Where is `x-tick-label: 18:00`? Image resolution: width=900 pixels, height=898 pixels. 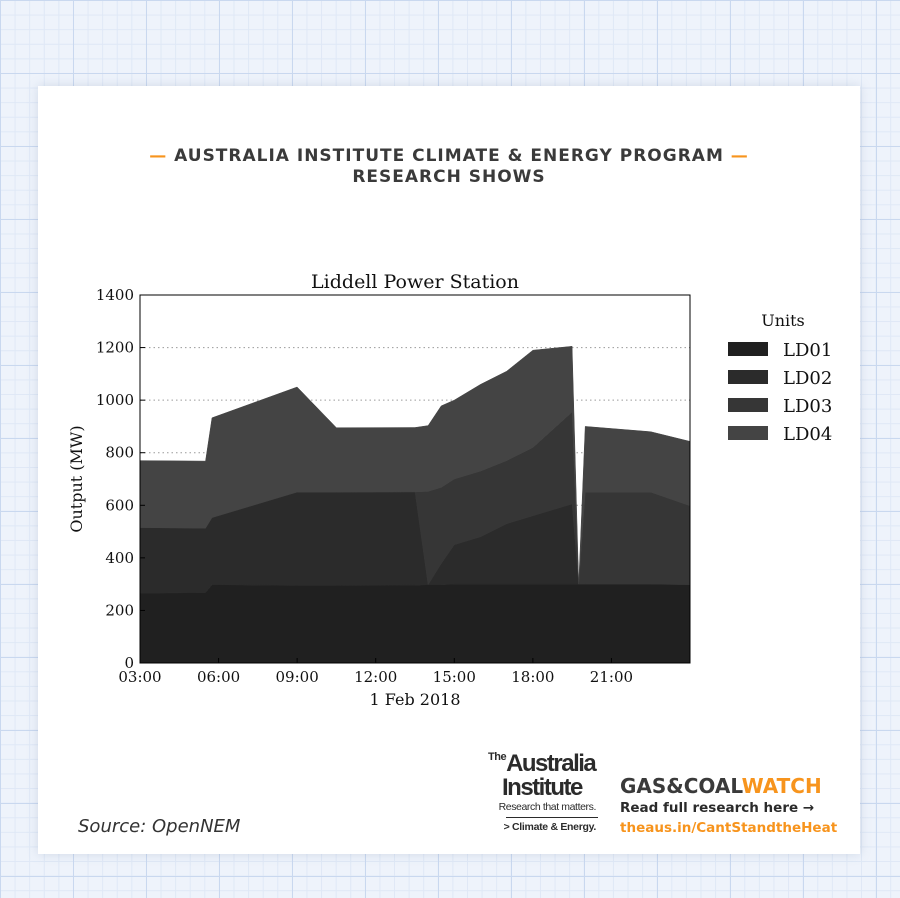 x-tick-label: 18:00 is located at coordinates (532, 677).